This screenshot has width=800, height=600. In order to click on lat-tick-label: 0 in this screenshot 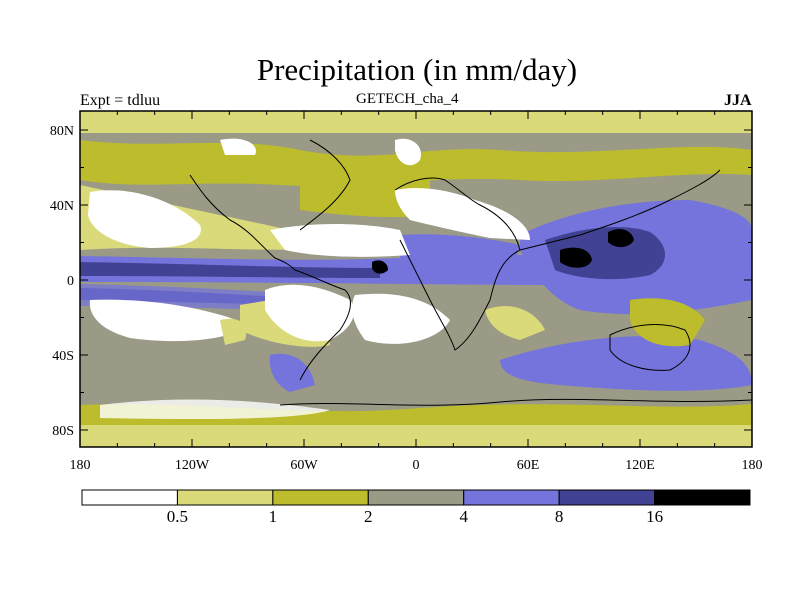, I will do `click(70, 281)`.